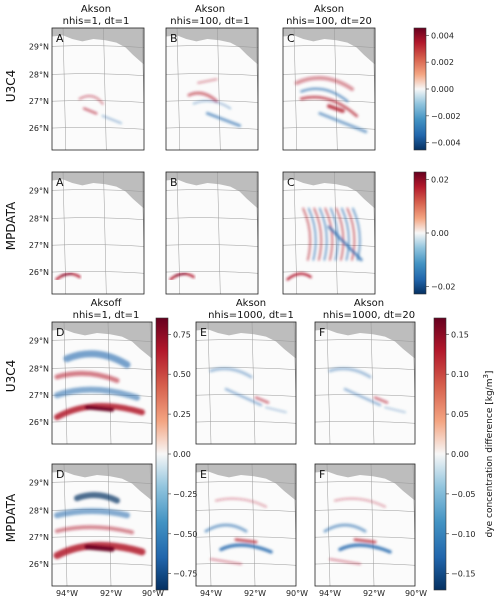 The image size is (500, 600). I want to click on map-panel-7: D 29°N 28°N 27°N 26°N, so click(91, 383).